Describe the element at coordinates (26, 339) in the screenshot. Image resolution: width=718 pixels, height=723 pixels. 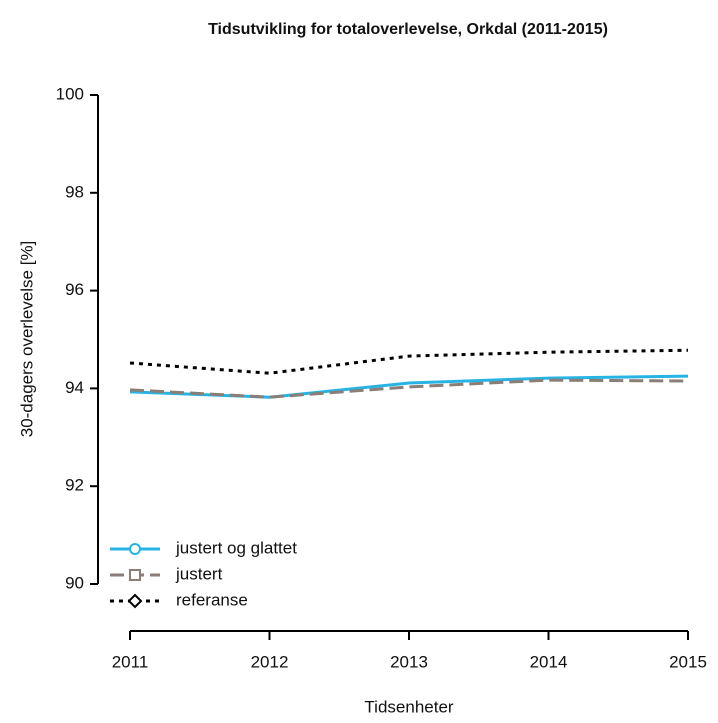
I see `y-axis-label: 30-dagers overlevelse [%]` at that location.